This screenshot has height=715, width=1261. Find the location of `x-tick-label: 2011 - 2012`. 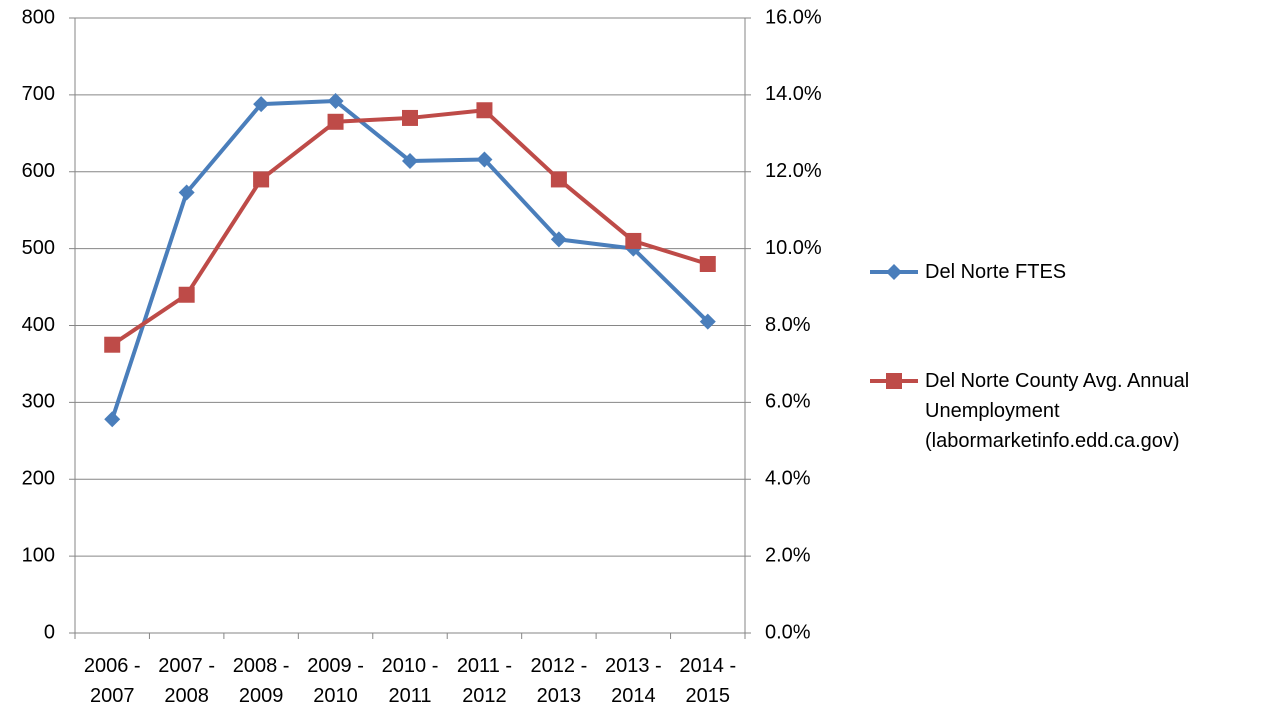

x-tick-label: 2011 - 2012 is located at coordinates (484, 681).